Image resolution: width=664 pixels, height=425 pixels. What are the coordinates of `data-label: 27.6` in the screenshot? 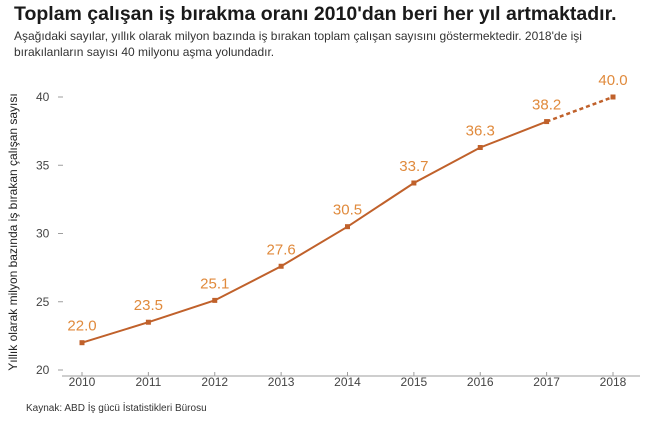 It's located at (281, 249).